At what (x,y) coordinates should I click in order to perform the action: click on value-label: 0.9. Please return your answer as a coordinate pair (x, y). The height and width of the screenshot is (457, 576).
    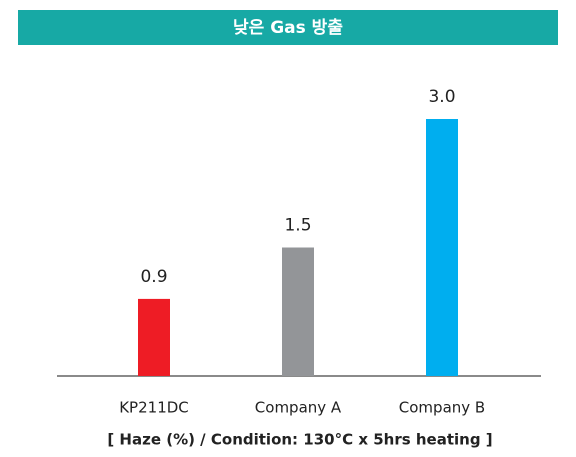
    Looking at the image, I should click on (153, 277).